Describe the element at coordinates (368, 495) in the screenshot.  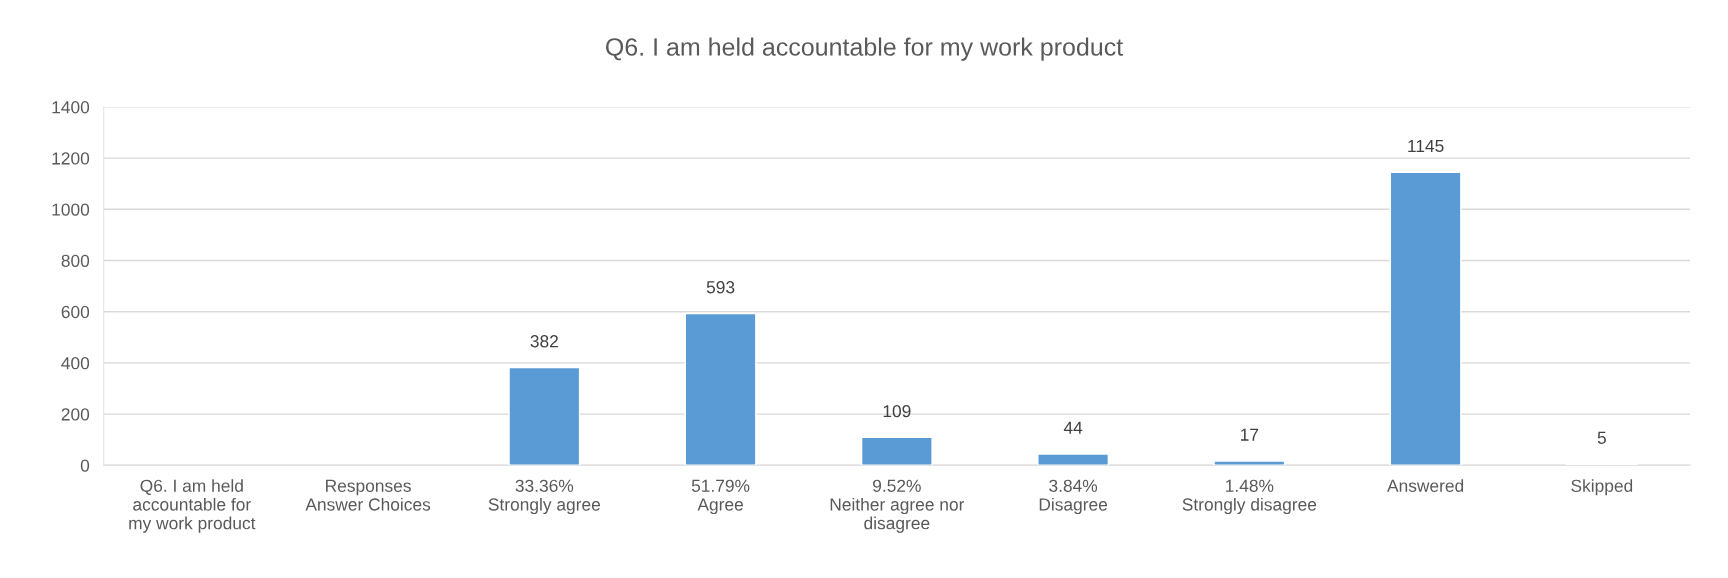
I see `x-tick-label: Responses Answer Choices` at that location.